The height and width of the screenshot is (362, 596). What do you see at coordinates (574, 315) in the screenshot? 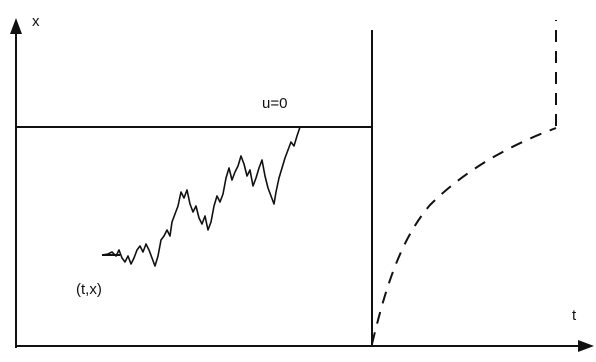
I see `x-axis-label: t` at bounding box center [574, 315].